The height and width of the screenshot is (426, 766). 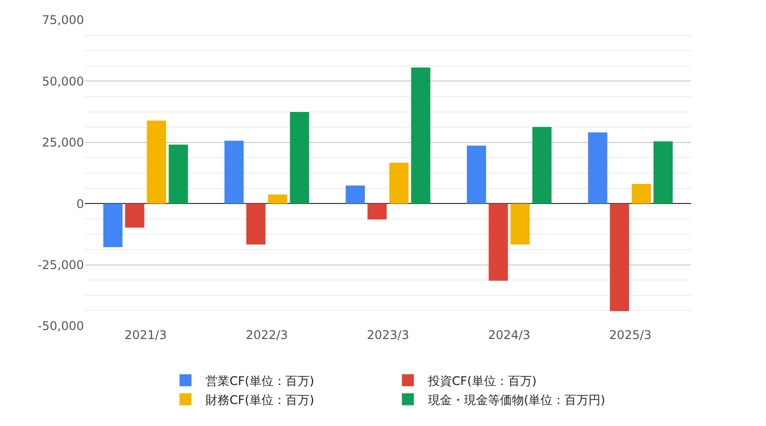 I want to click on y-tick-label: 0, so click(x=80, y=203).